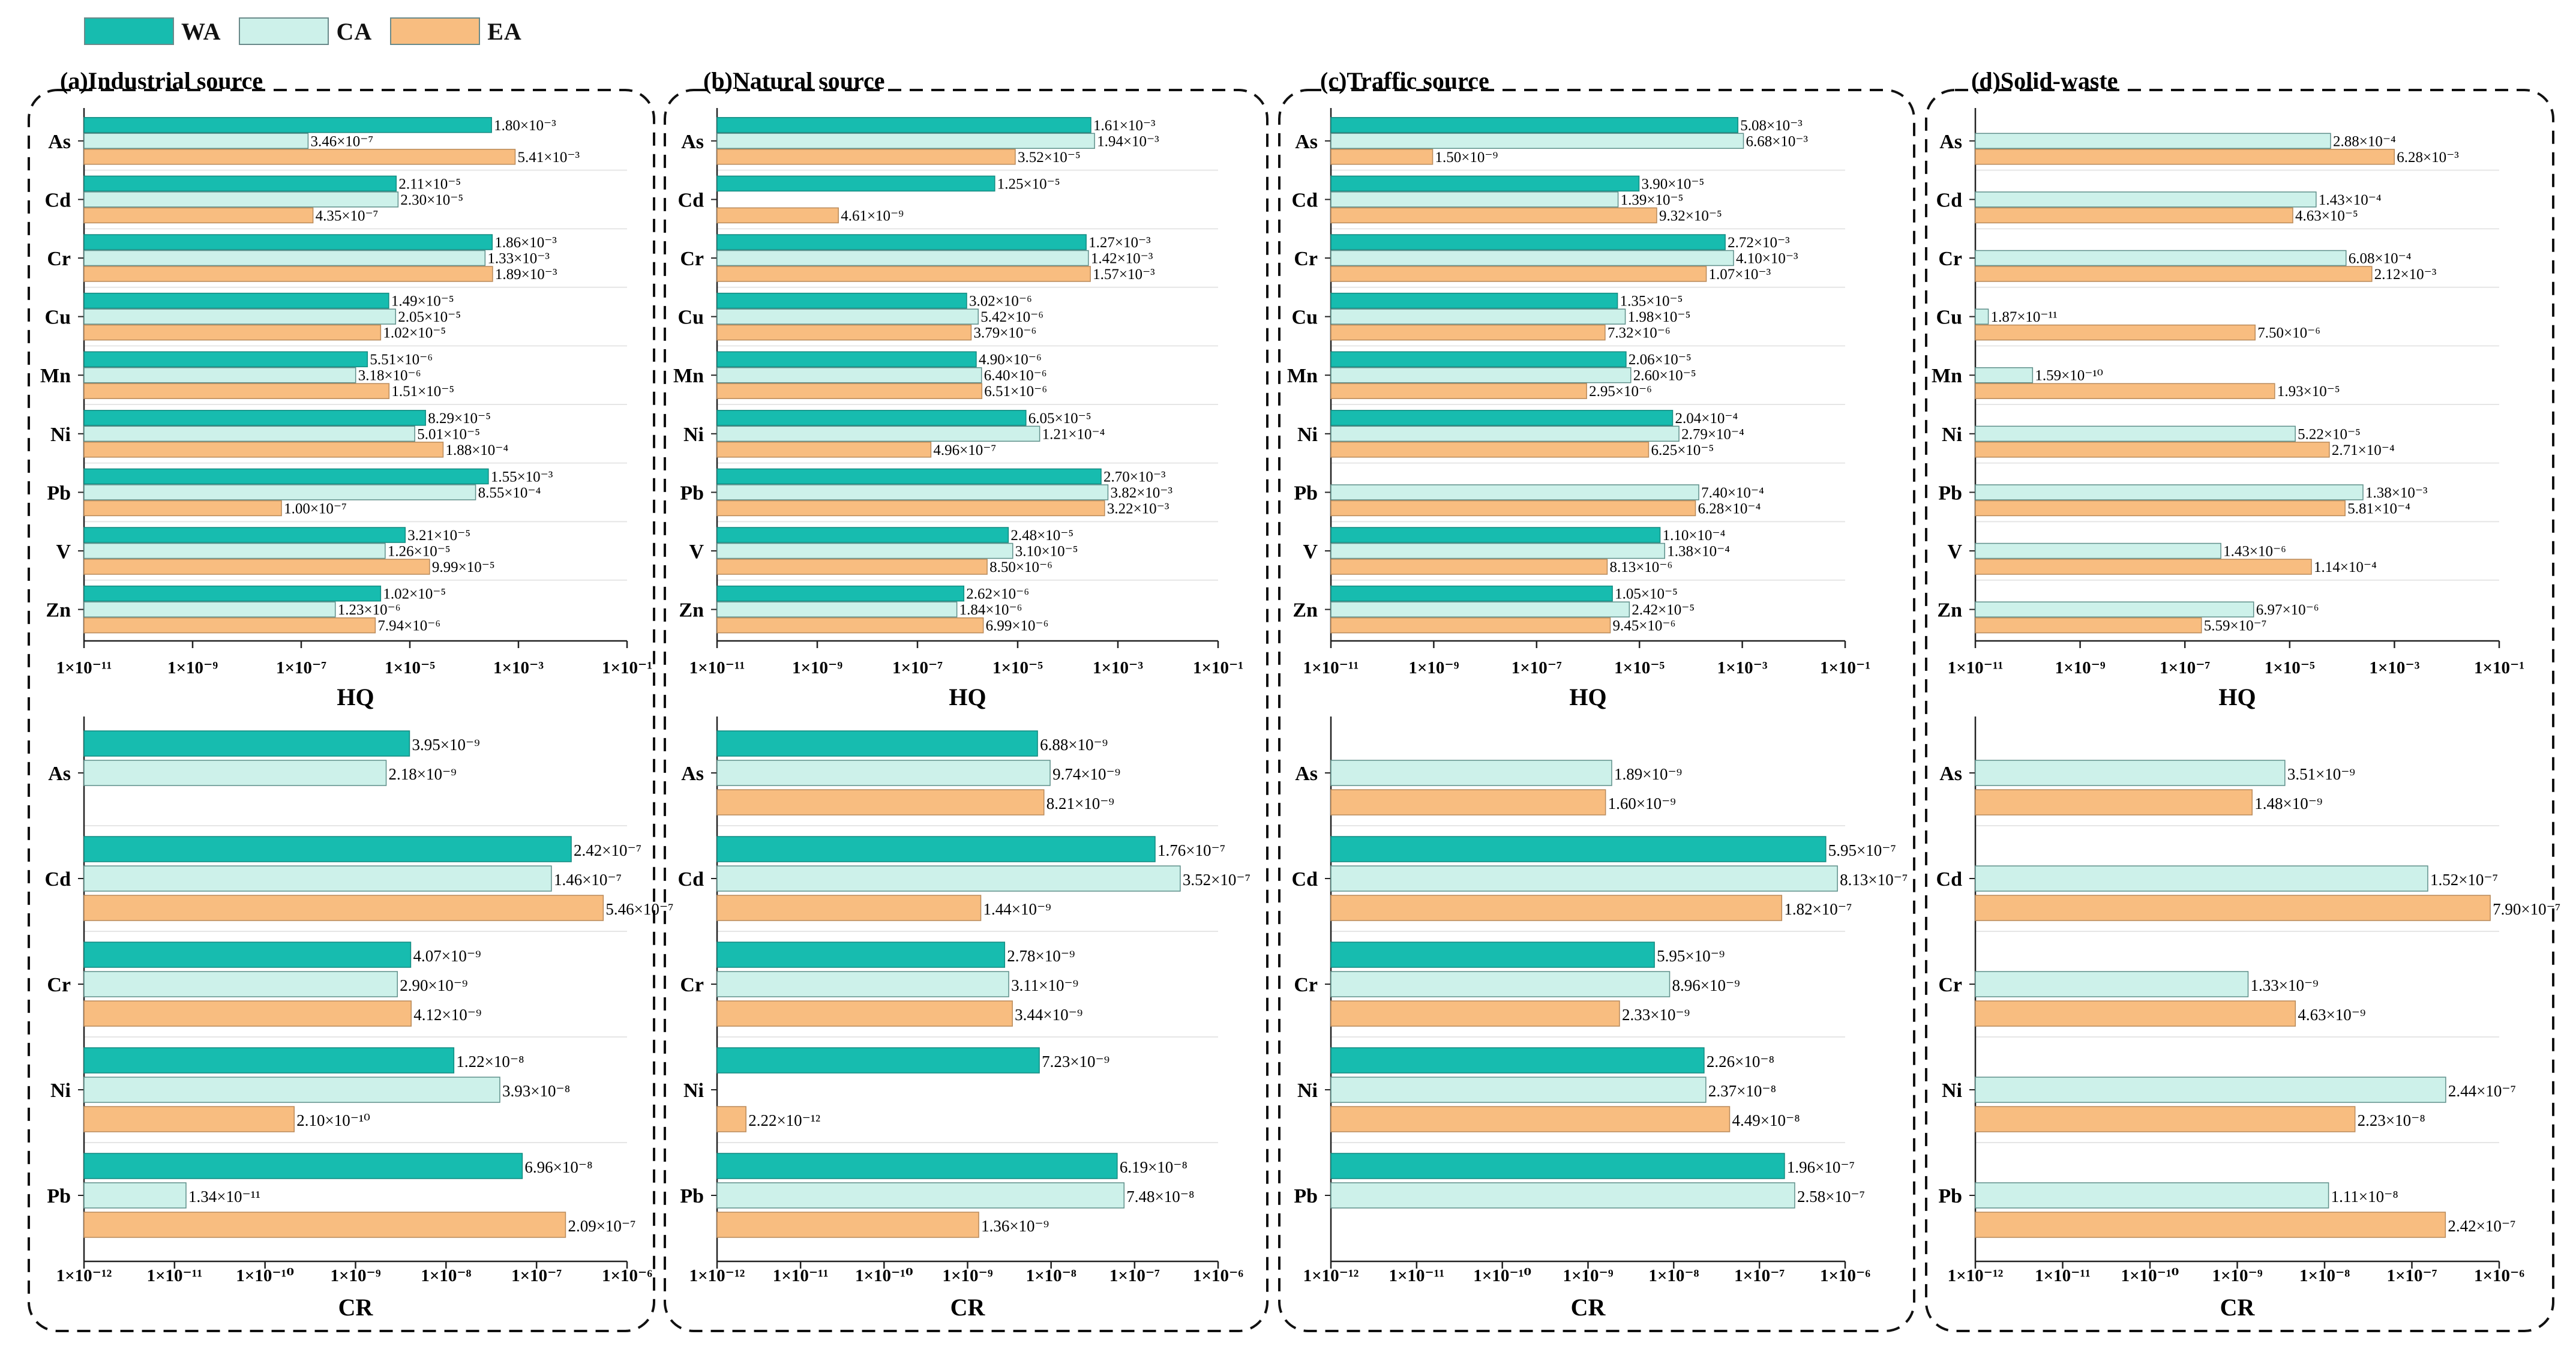 The width and height of the screenshot is (2576, 1349). Describe the element at coordinates (1694, 535) in the screenshot. I see `data-label: 1.10×10⁻⁴` at that location.